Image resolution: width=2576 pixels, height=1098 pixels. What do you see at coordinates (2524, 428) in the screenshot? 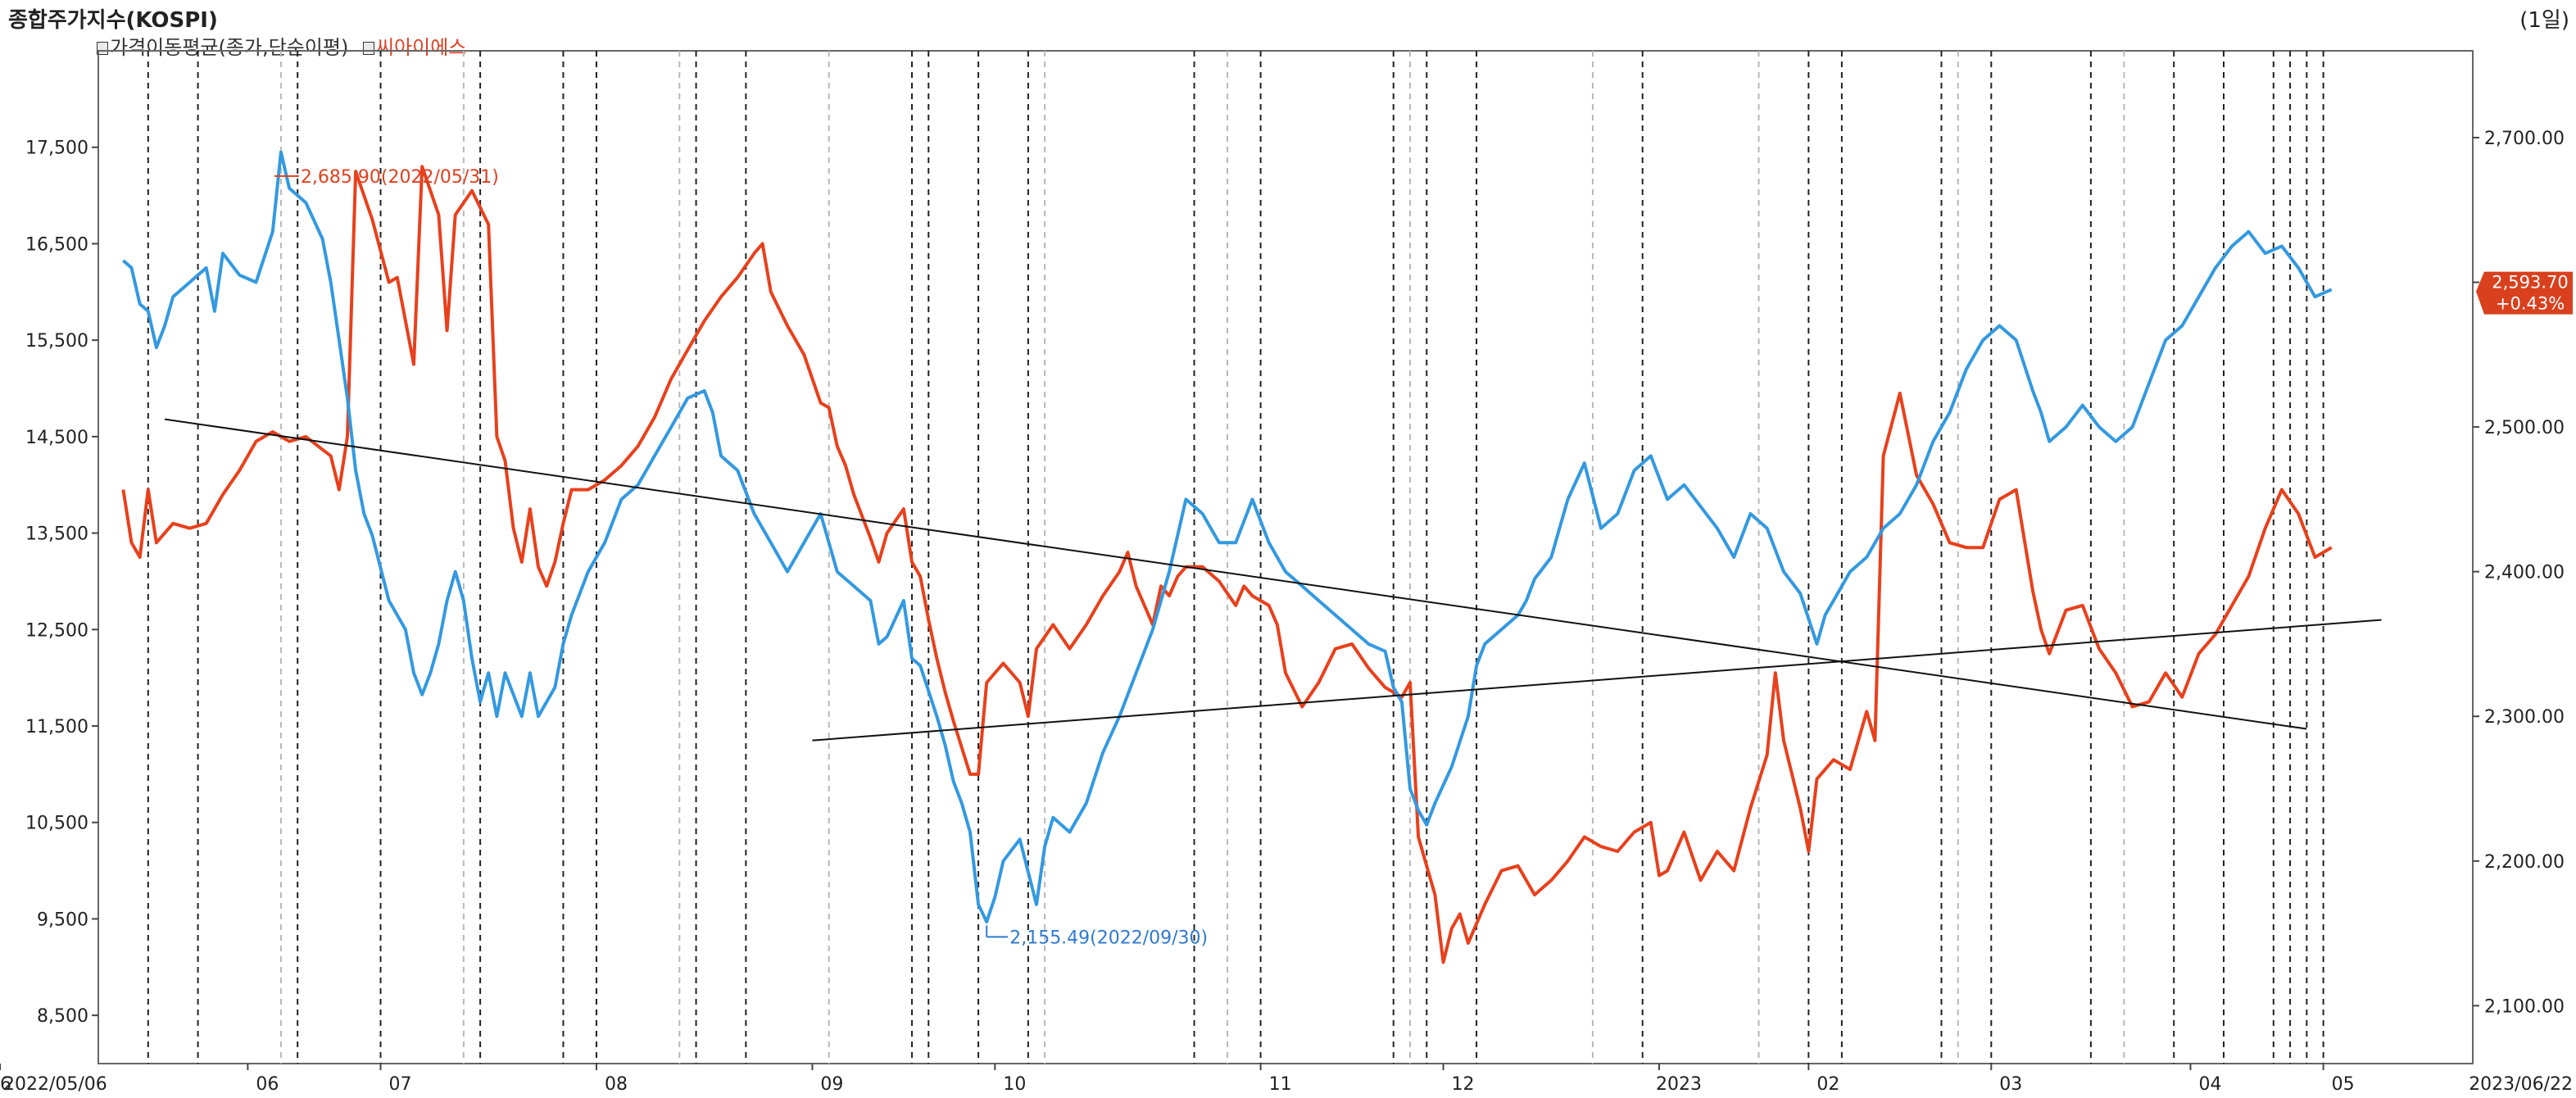
I see `y-right-tick-label: 2,500.00` at bounding box center [2524, 428].